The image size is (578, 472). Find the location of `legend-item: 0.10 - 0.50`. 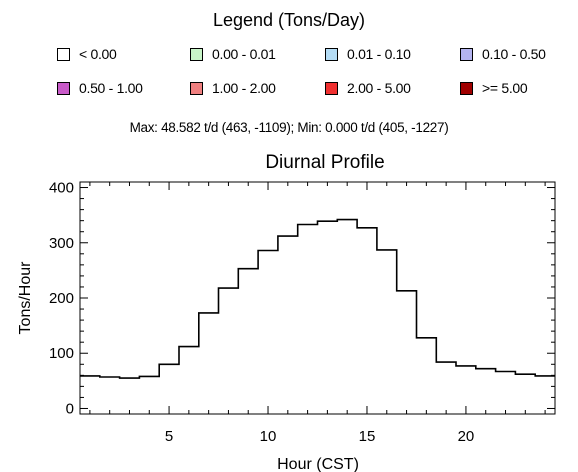

legend-item: 0.10 - 0.50 is located at coordinates (503, 54).